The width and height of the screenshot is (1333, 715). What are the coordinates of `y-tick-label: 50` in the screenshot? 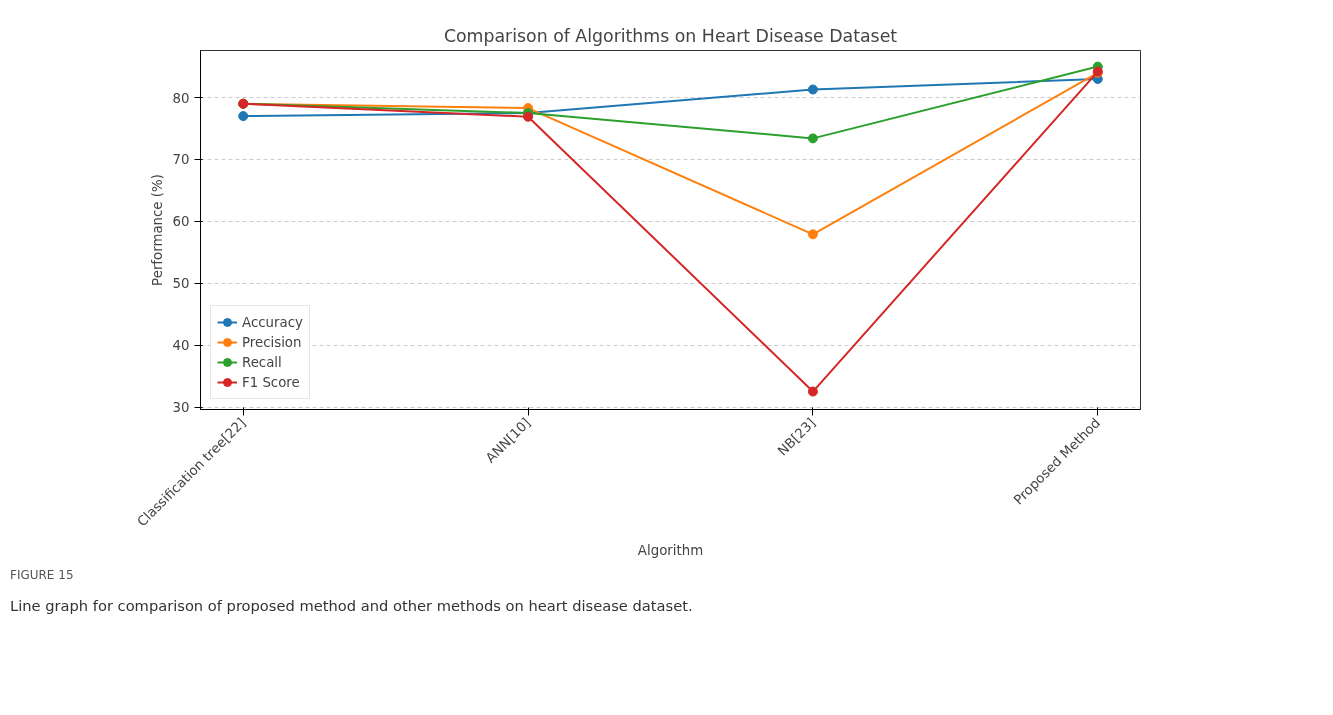 It's located at (181, 284).